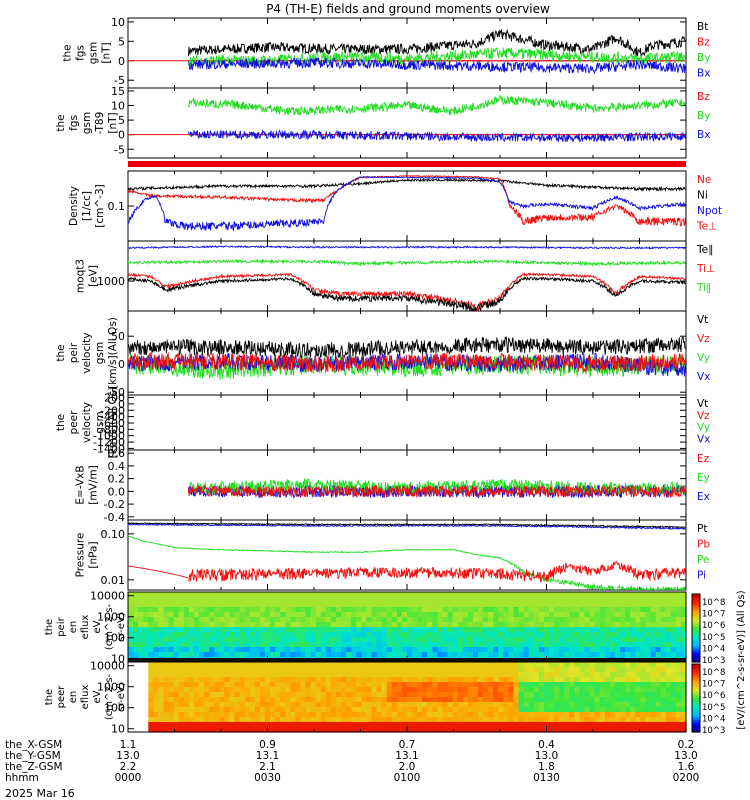 The width and height of the screenshot is (750, 800). I want to click on y-axis-label: sr-eV), so click(121, 696).